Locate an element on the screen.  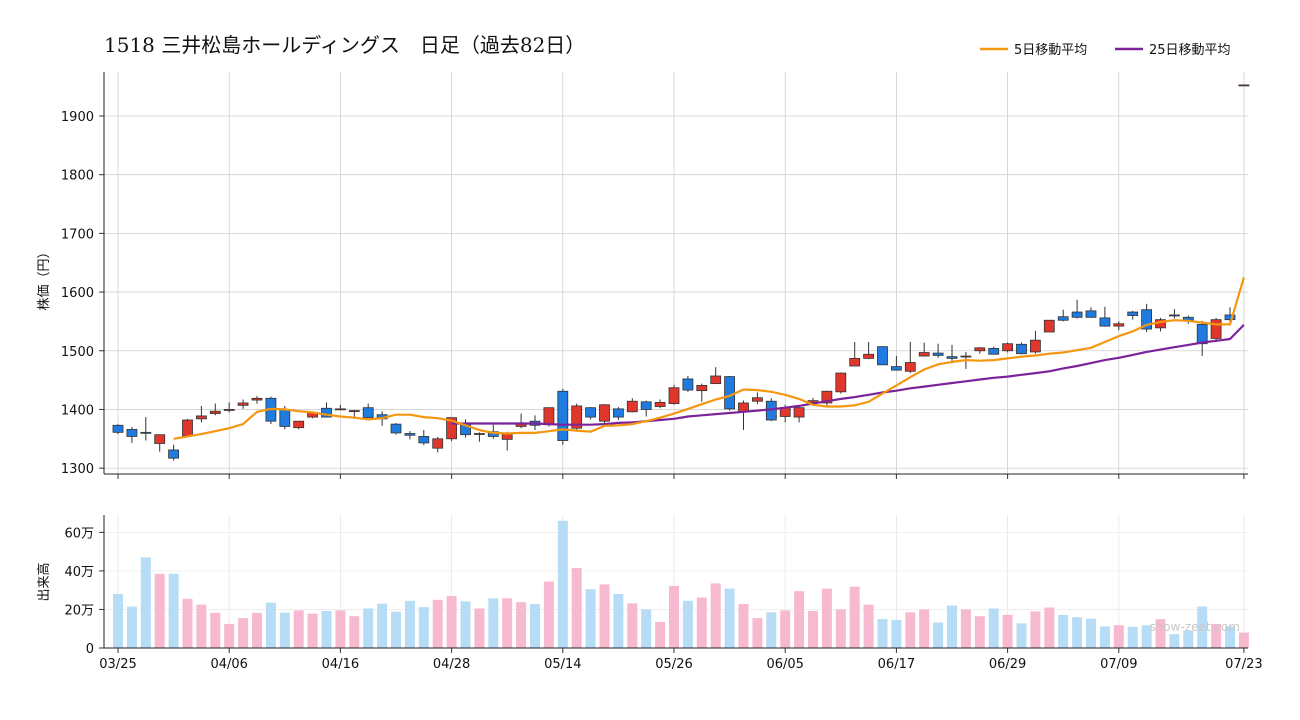
x-tick-label: 06/05 is located at coordinates (784, 664).